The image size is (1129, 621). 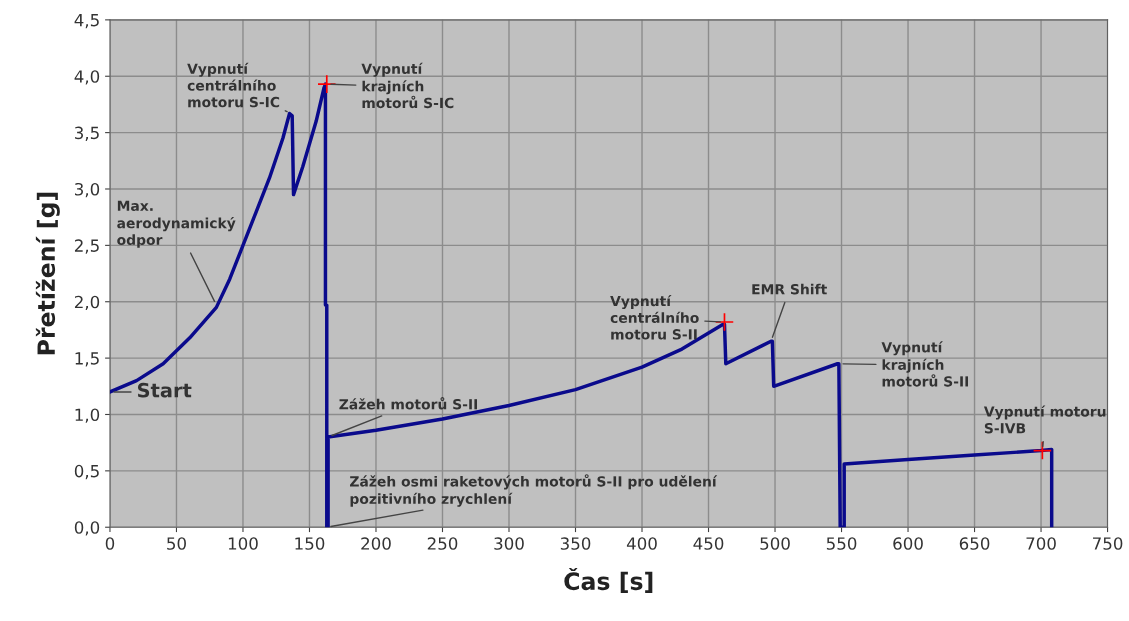 I want to click on x-tick-label: 50, so click(x=176, y=543).